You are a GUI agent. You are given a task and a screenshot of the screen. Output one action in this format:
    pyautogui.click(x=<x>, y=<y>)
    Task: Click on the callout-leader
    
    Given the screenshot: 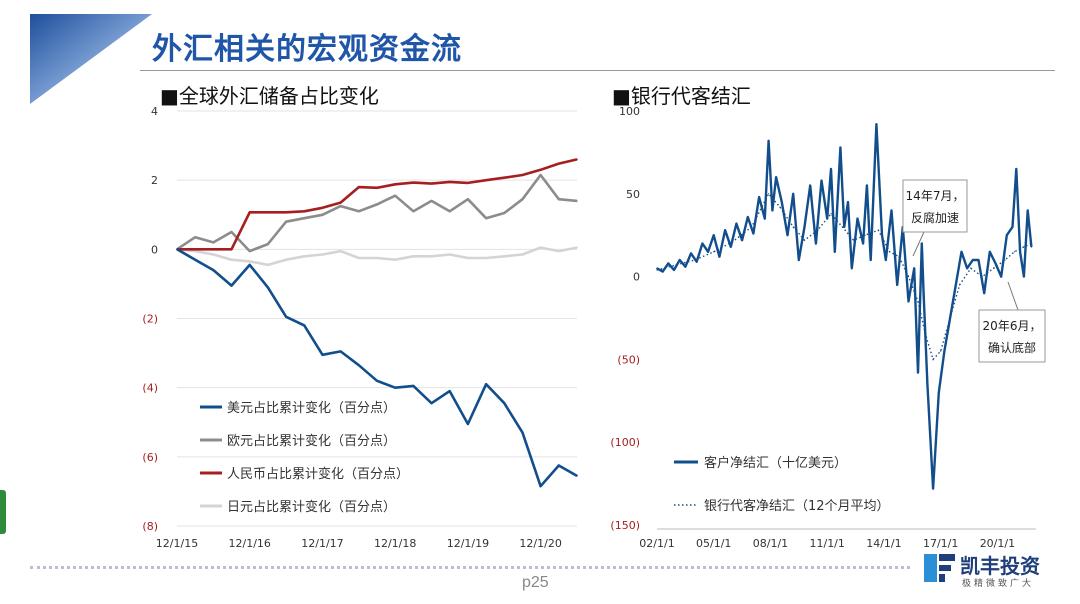 What is the action you would take?
    pyautogui.click(x=918, y=244)
    